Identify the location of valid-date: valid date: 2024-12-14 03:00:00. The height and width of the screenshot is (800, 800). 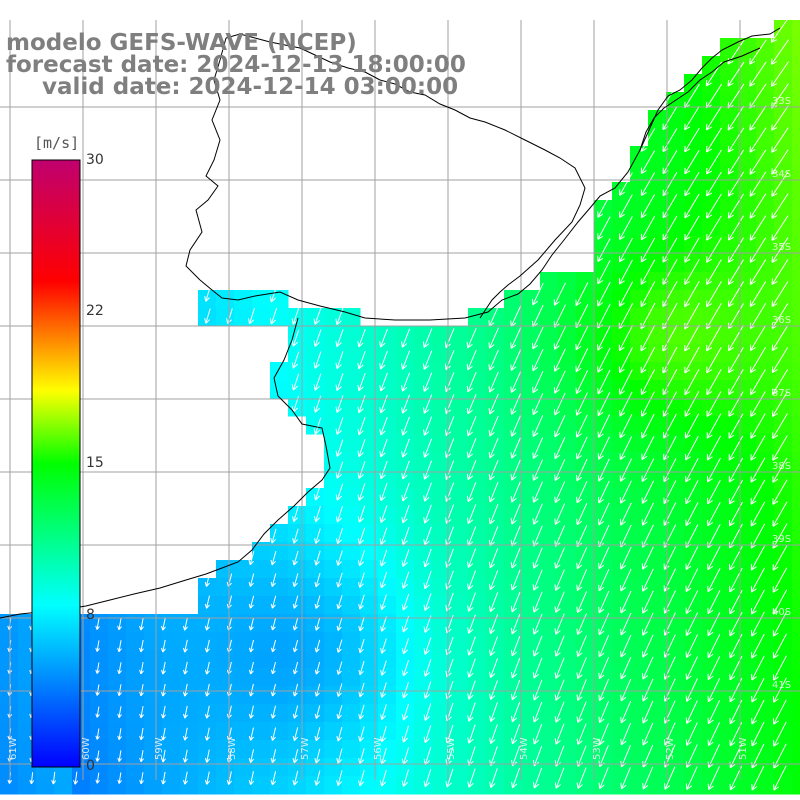
(250, 87).